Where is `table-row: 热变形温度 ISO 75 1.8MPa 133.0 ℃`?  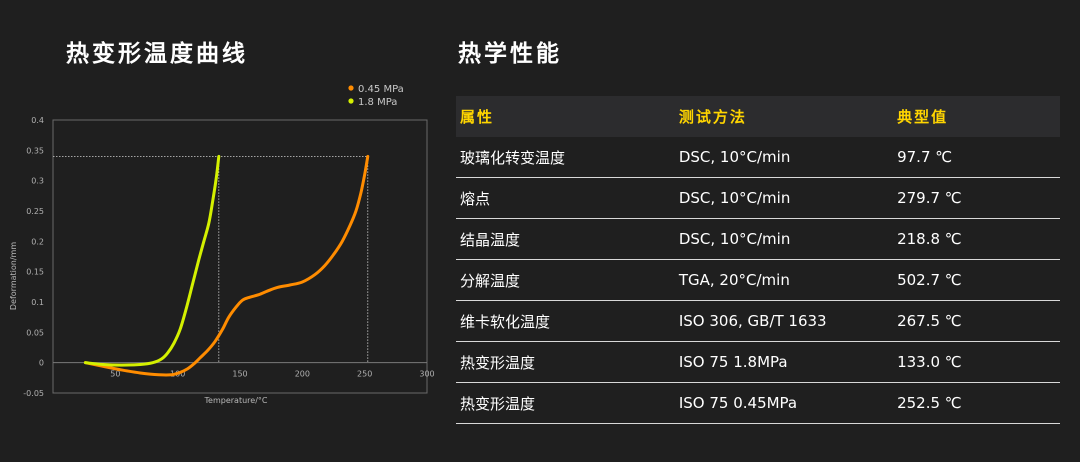 table-row: 热变形温度 ISO 75 1.8MPa 133.0 ℃ is located at coordinates (758, 362).